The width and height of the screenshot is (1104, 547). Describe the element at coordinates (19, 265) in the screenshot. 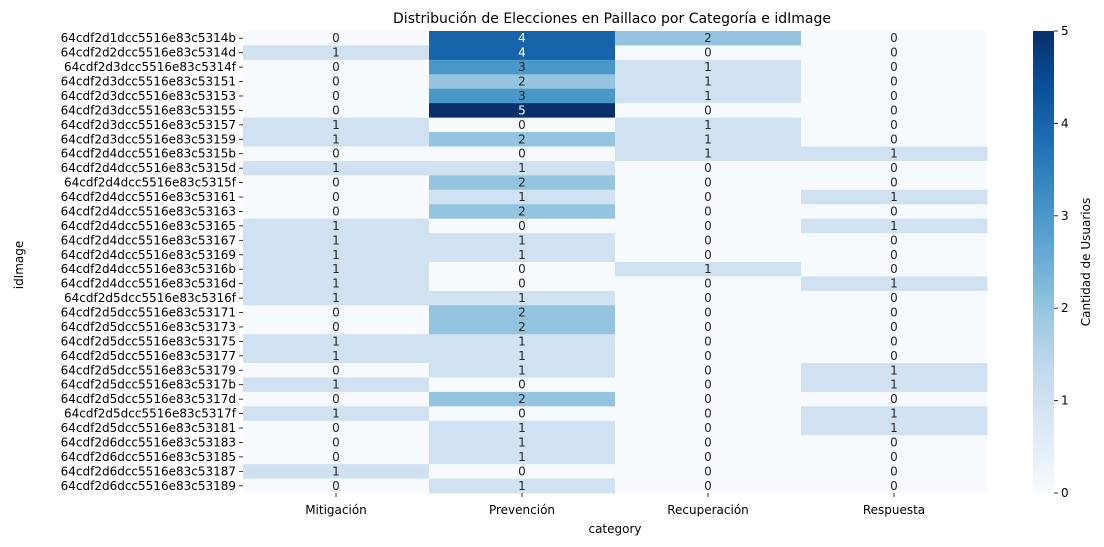

I see `y-axis-label: idImage` at that location.